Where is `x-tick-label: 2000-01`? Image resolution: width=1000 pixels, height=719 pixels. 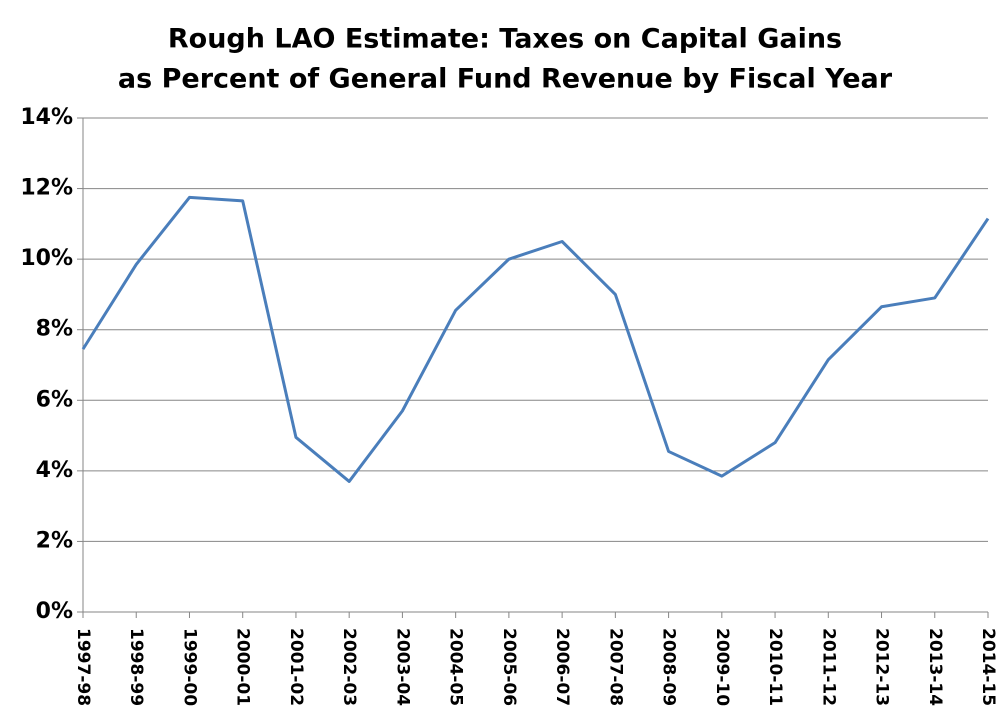
x-tick-label: 2000-01 is located at coordinates (243, 667).